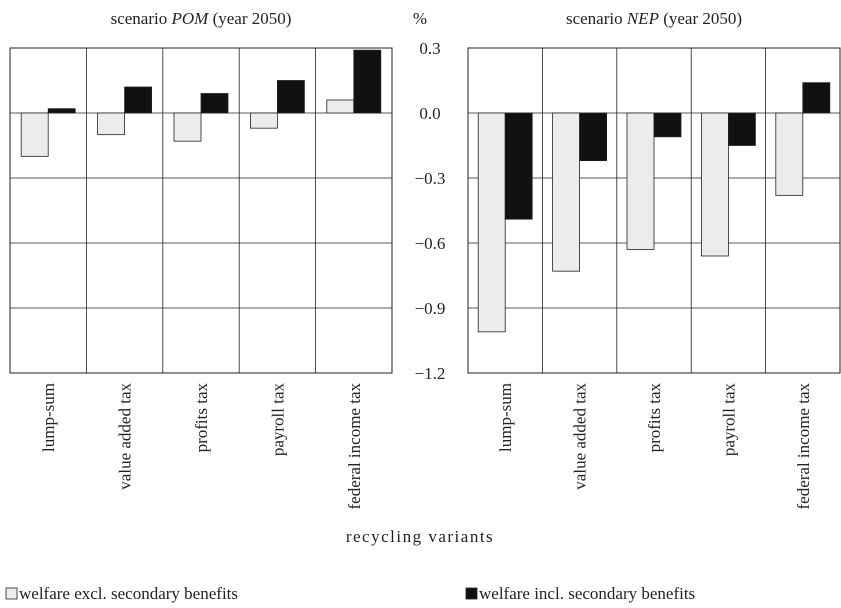 The image size is (841, 608). Describe the element at coordinates (430, 178) in the screenshot. I see `y-tick-label: −0.3` at that location.